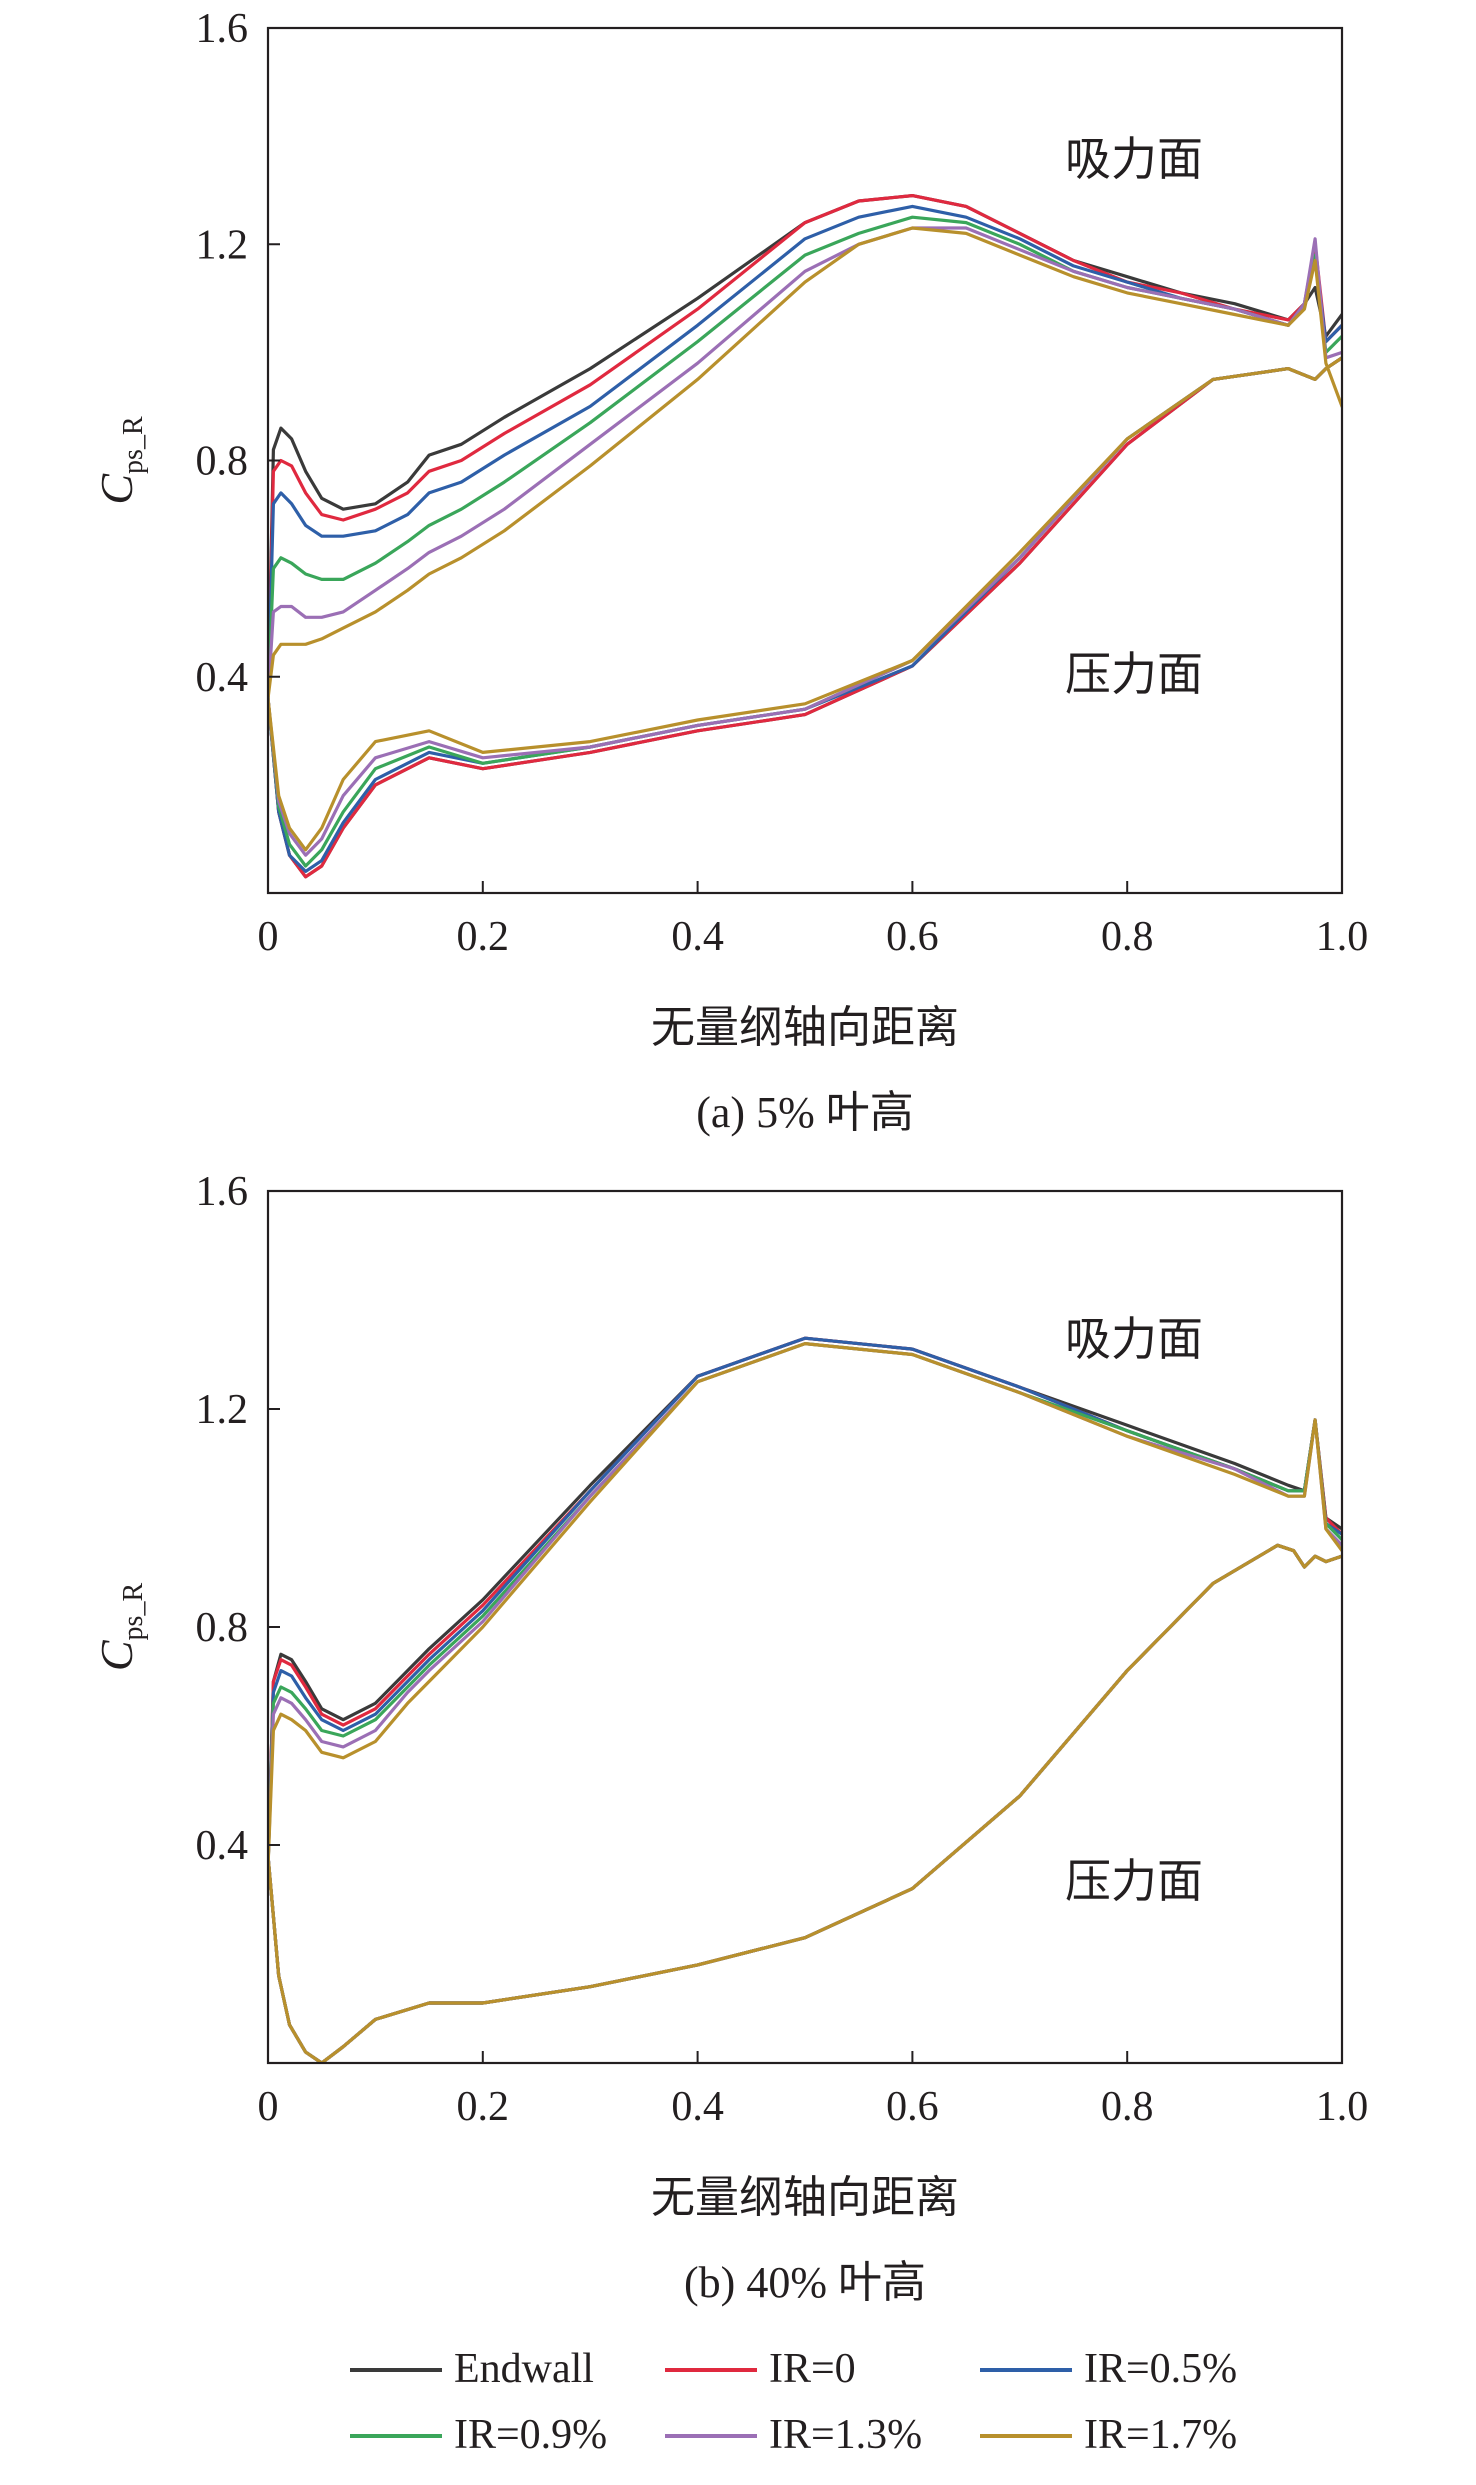  I want to click on legend-item: Endwall, so click(472, 2369).